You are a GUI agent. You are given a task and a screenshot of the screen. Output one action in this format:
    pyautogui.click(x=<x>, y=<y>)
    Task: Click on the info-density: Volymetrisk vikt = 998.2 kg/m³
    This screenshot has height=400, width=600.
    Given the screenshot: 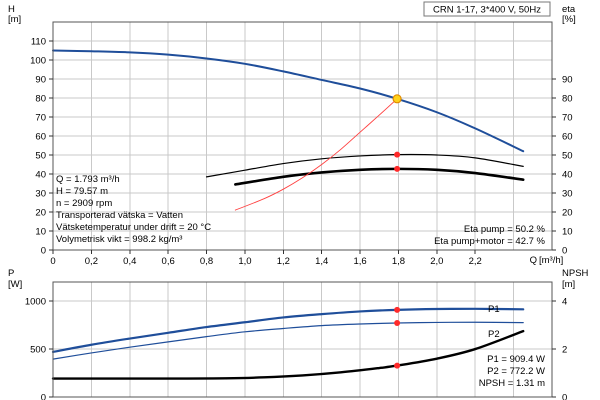 What is the action you would take?
    pyautogui.click(x=119, y=239)
    